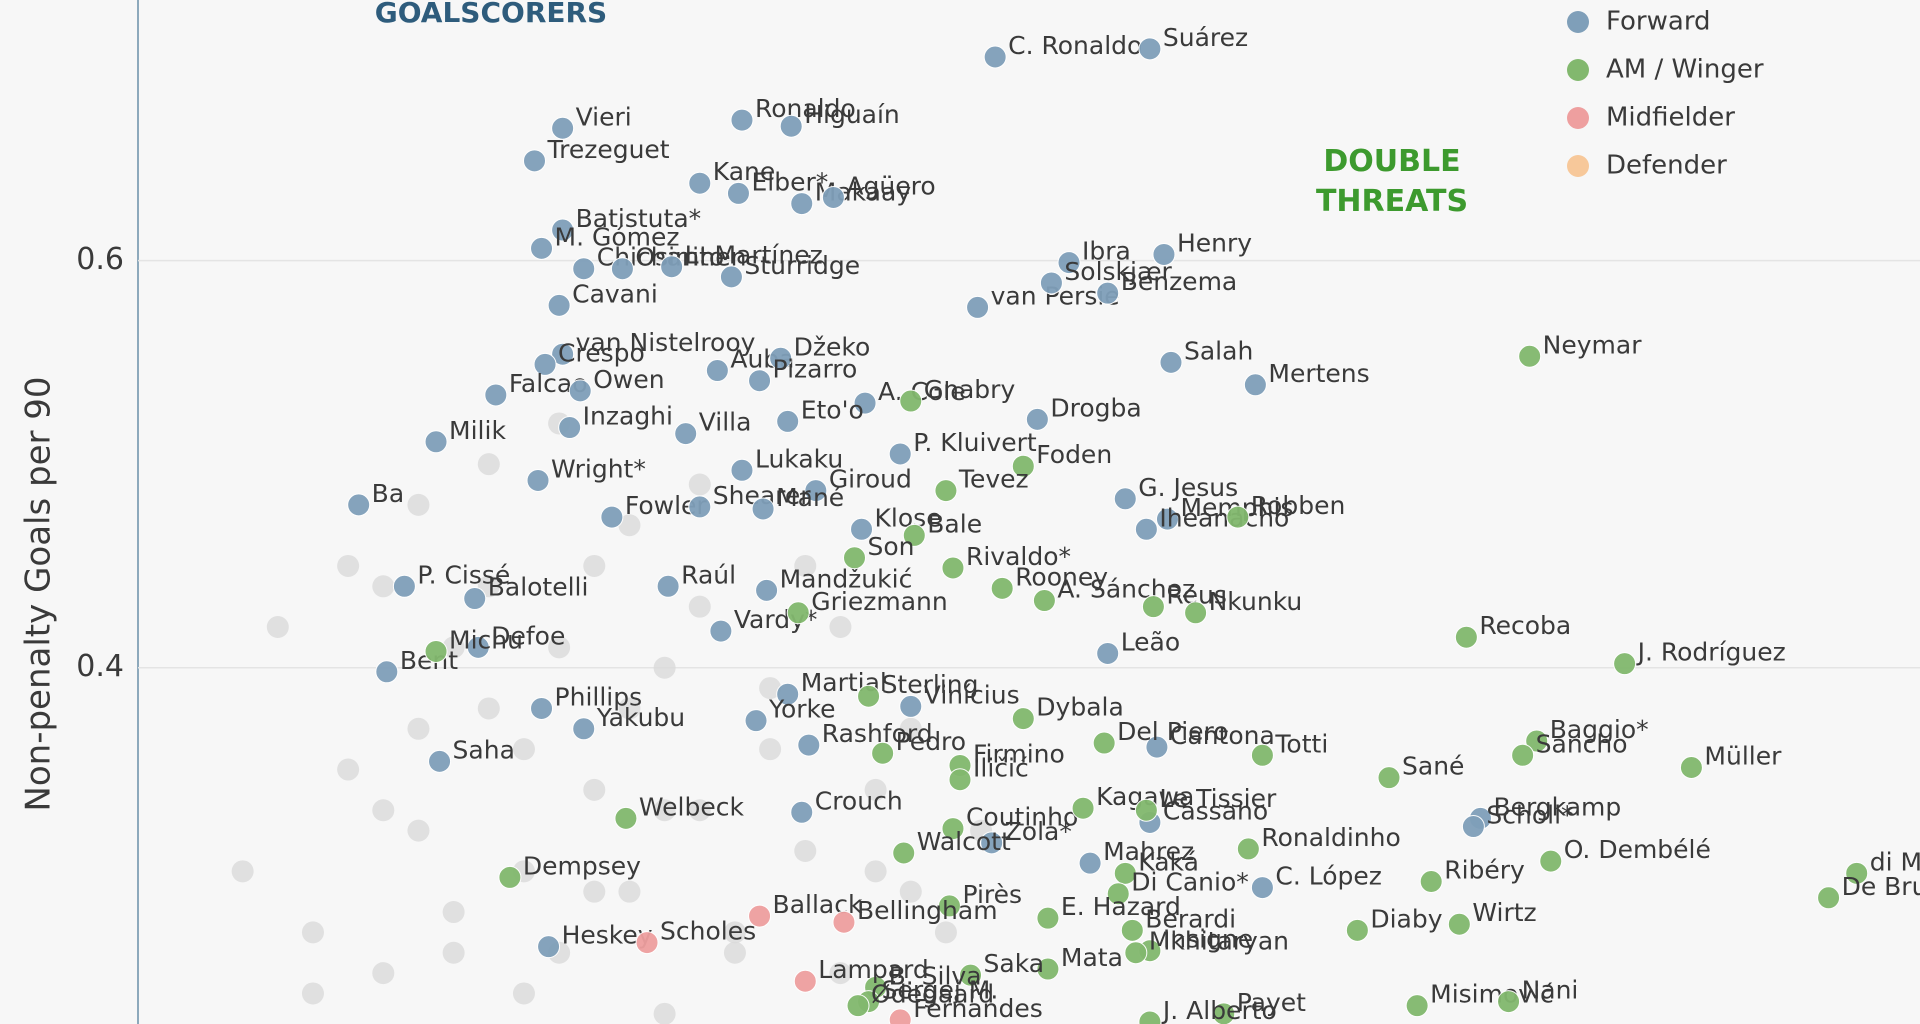 Image resolution: width=1920 pixels, height=1024 pixels. What do you see at coordinates (1168, 861) in the screenshot?
I see `point-label: Kaká` at bounding box center [1168, 861].